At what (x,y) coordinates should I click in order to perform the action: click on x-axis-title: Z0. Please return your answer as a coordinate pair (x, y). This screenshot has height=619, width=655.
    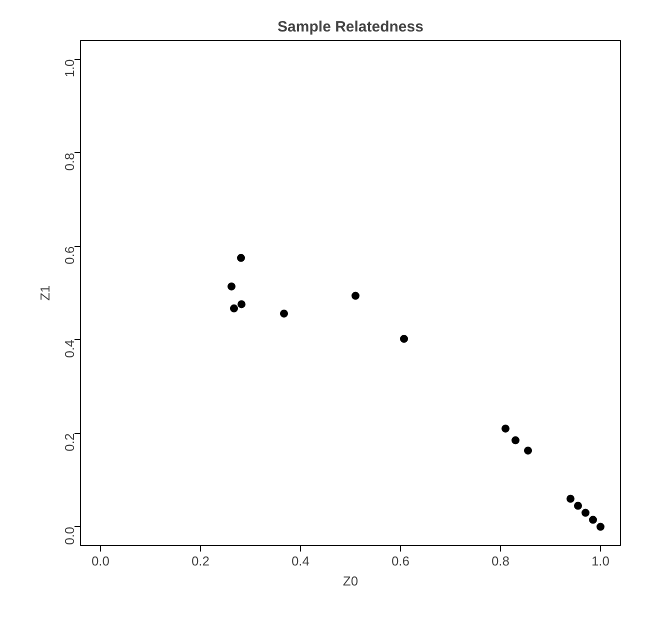
    Looking at the image, I should click on (350, 581).